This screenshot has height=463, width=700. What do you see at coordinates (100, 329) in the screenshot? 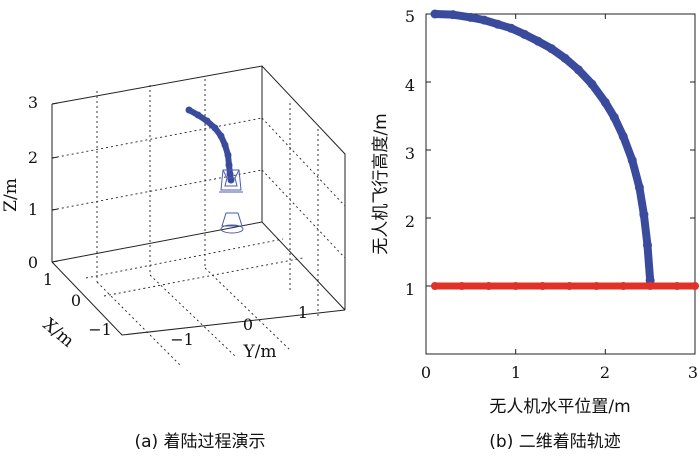
I see `x-tick-neg1: −1` at bounding box center [100, 329].